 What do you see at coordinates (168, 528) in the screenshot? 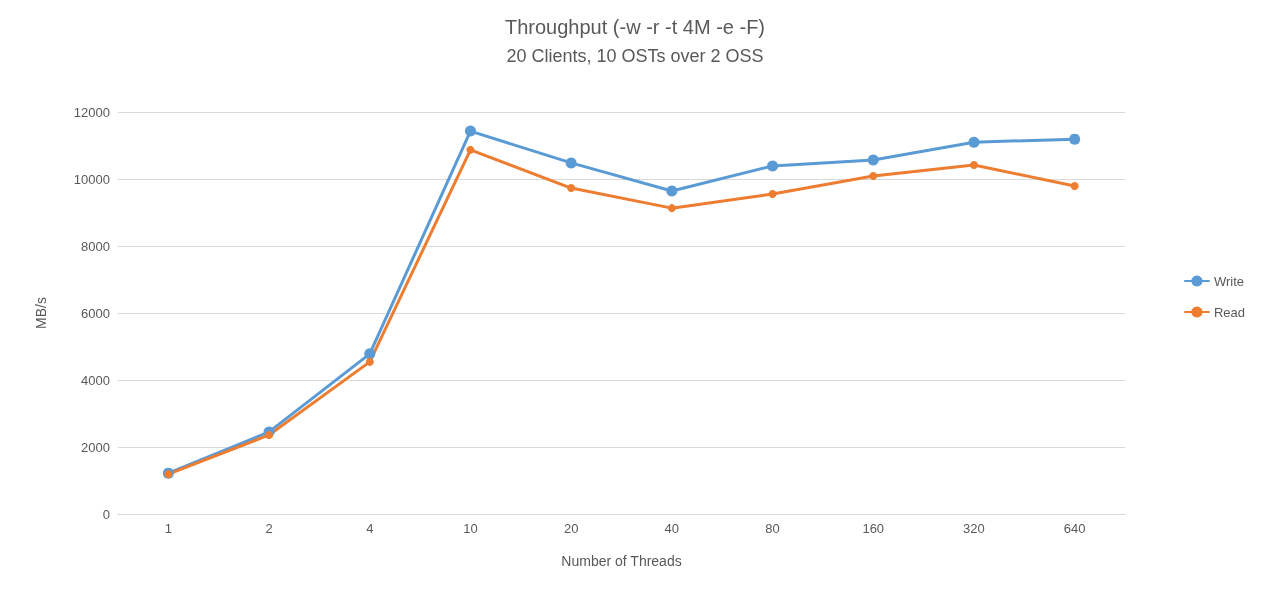
I see `x-tick-label: 1` at bounding box center [168, 528].